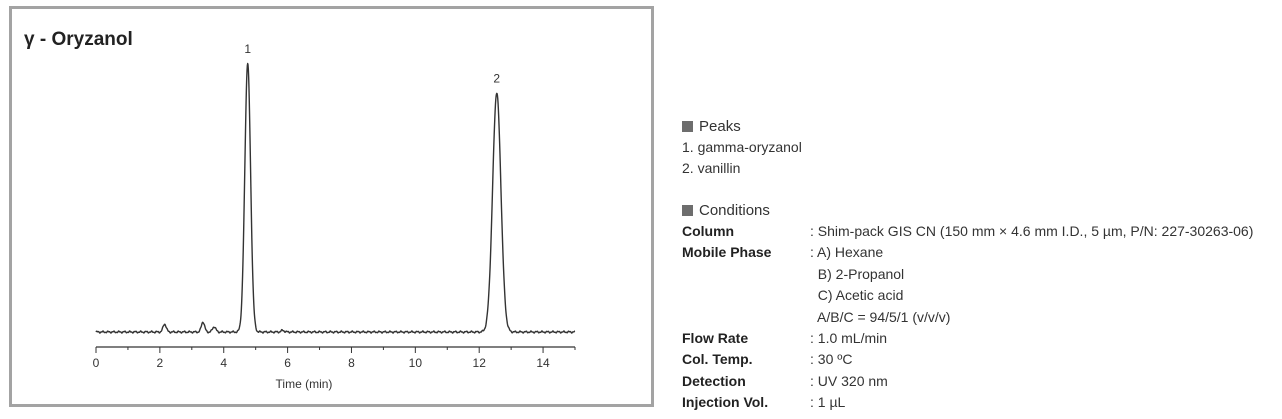 The image size is (1282, 419). Describe the element at coordinates (496, 79) in the screenshot. I see `peak-number-label: 2` at that location.